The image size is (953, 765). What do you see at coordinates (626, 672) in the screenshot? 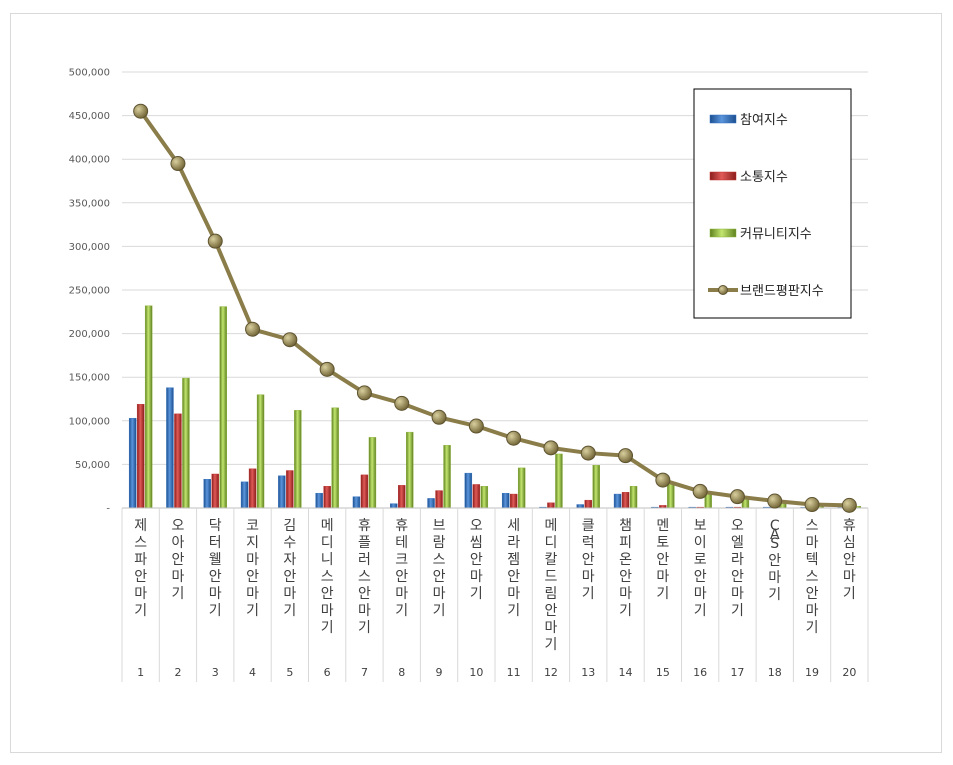
I see `x-category-number: 14` at bounding box center [626, 672].